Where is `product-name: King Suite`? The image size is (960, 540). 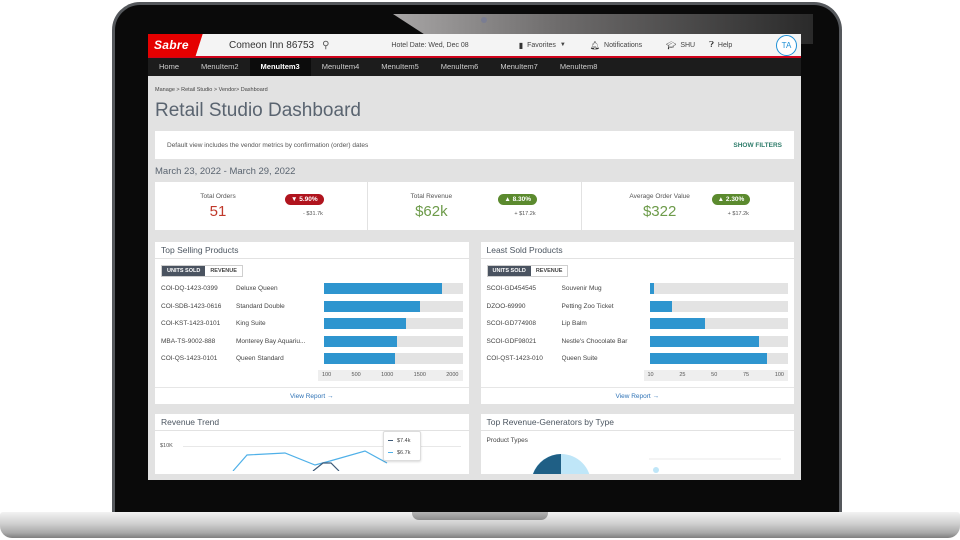 product-name: King Suite is located at coordinates (251, 324).